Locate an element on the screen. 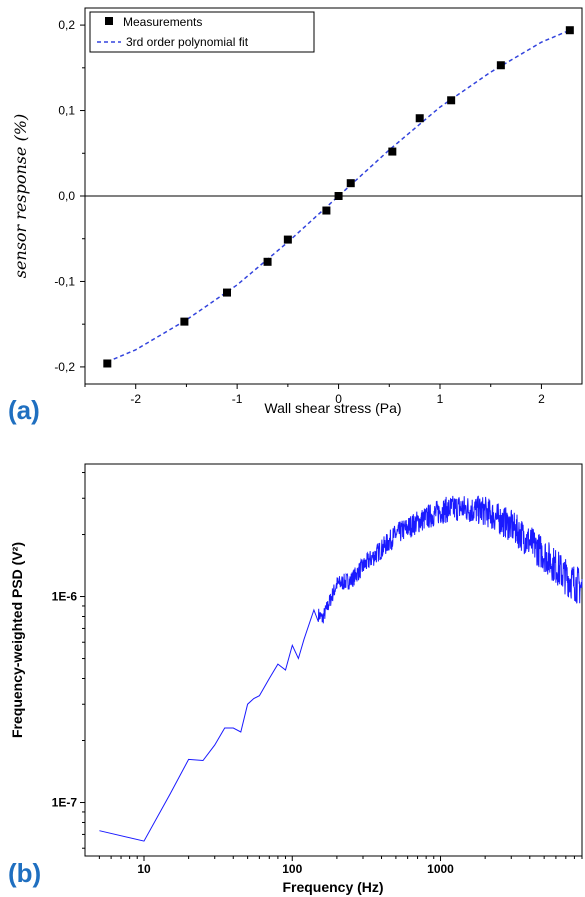 This screenshot has width=585, height=897. x-tick-label: -2 is located at coordinates (135, 399).